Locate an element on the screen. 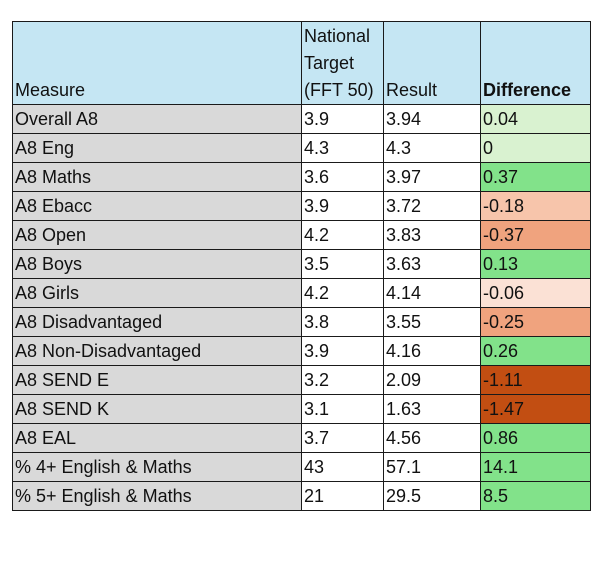 The image size is (600, 562). measure-cell: A8 Eng is located at coordinates (157, 148).